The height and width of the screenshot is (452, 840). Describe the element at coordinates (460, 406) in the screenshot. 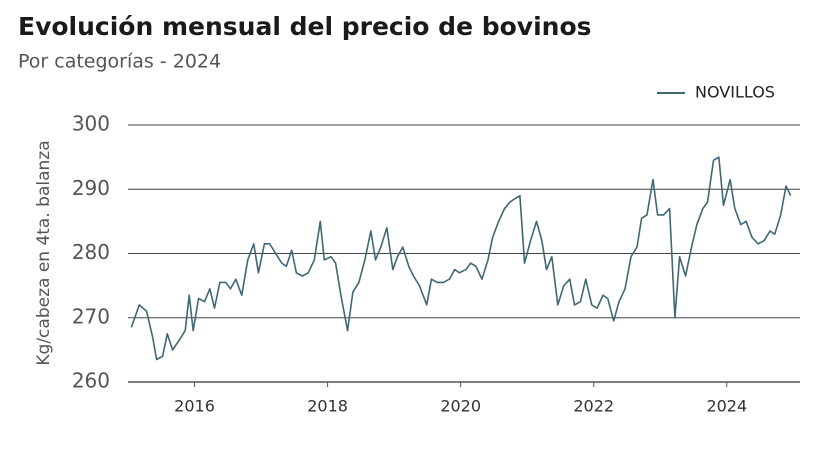

I see `x-tick-label: 2020` at that location.